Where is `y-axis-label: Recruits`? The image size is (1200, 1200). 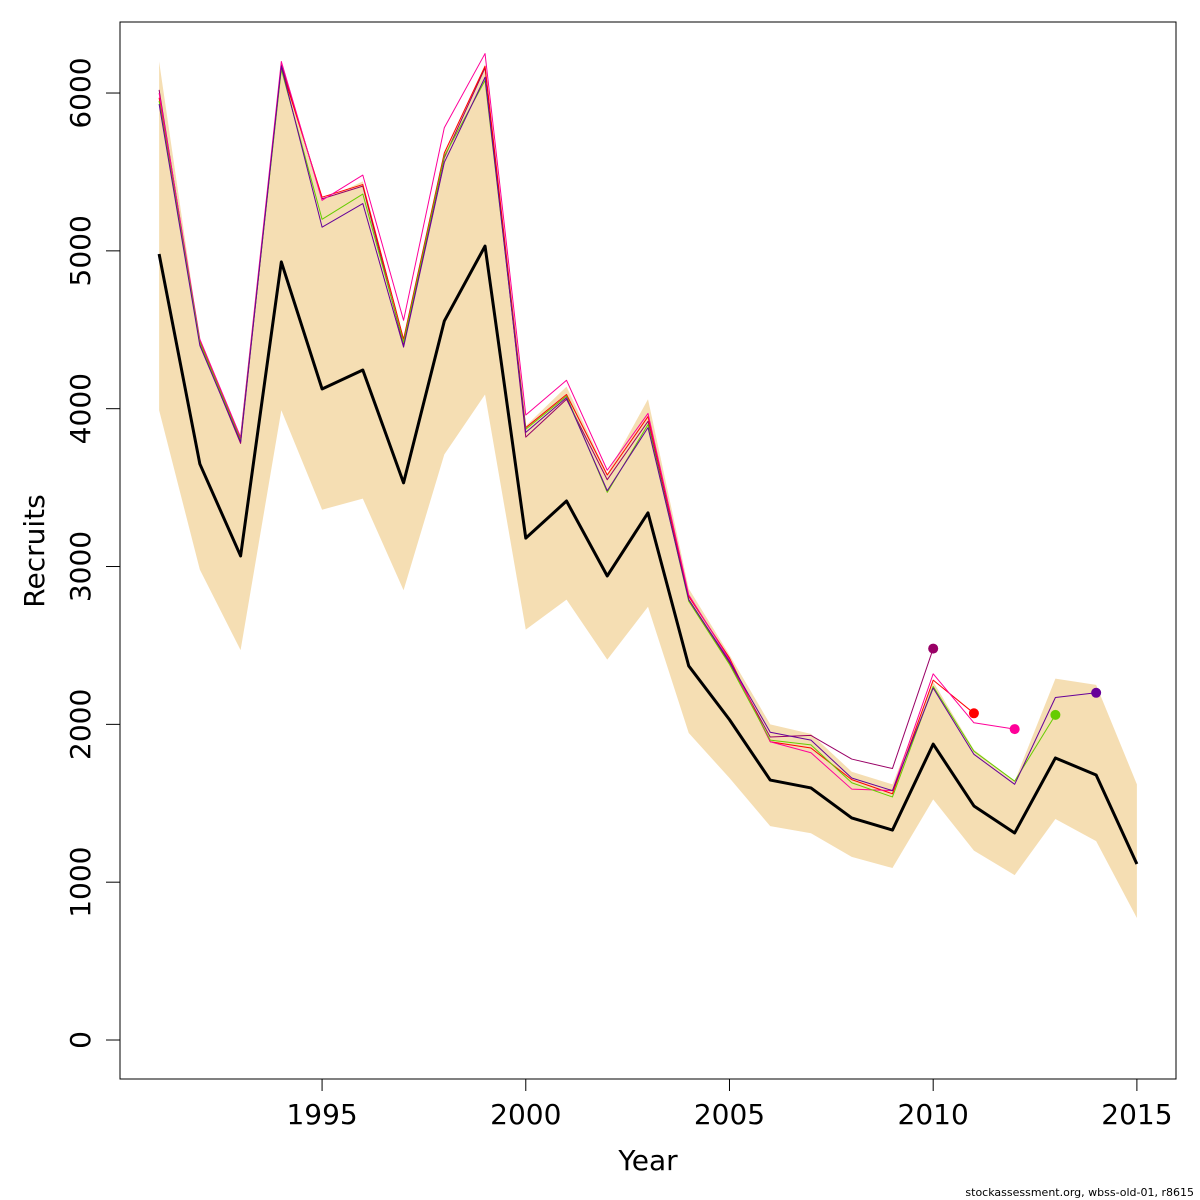
y-axis-label: Recruits is located at coordinates (34, 550).